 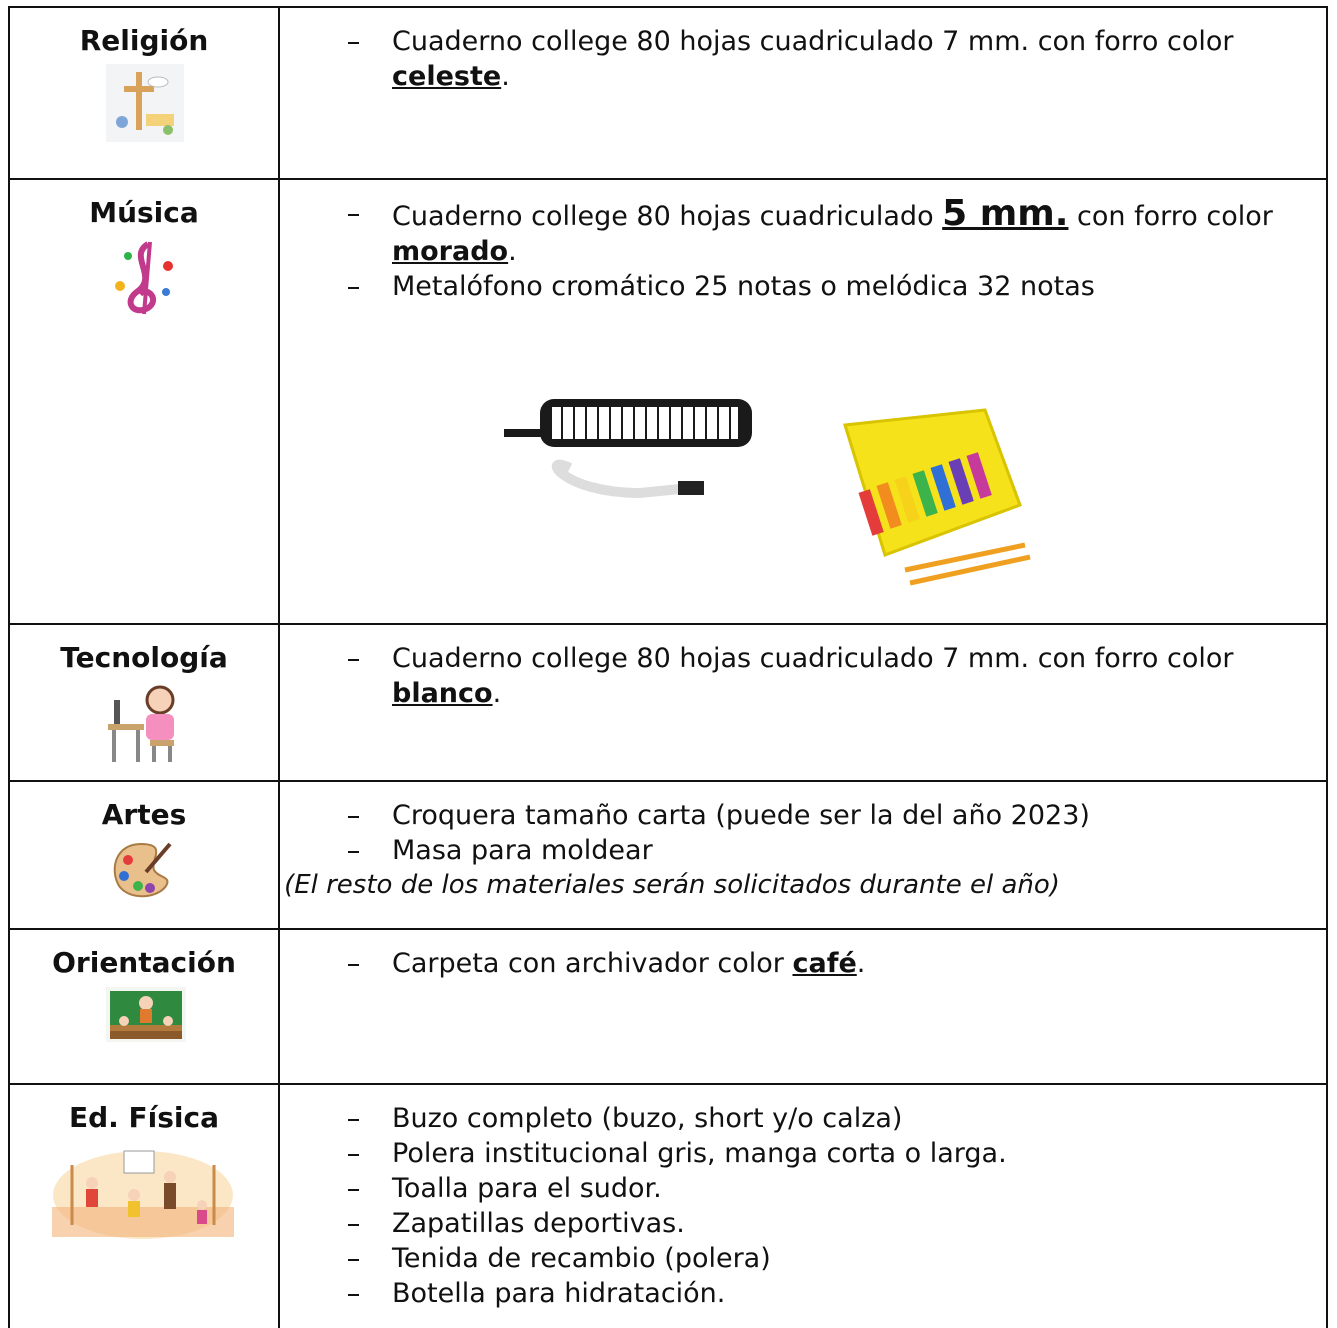 What do you see at coordinates (144, 278) in the screenshot?
I see `music-icon` at bounding box center [144, 278].